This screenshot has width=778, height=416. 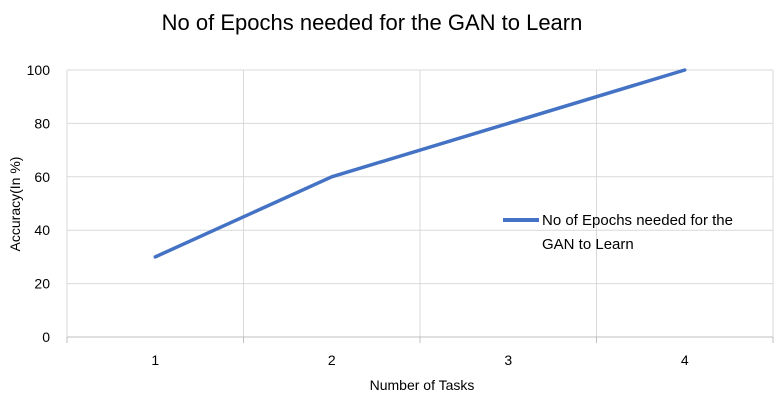 I want to click on x-tick-label-2: 2, so click(x=332, y=360).